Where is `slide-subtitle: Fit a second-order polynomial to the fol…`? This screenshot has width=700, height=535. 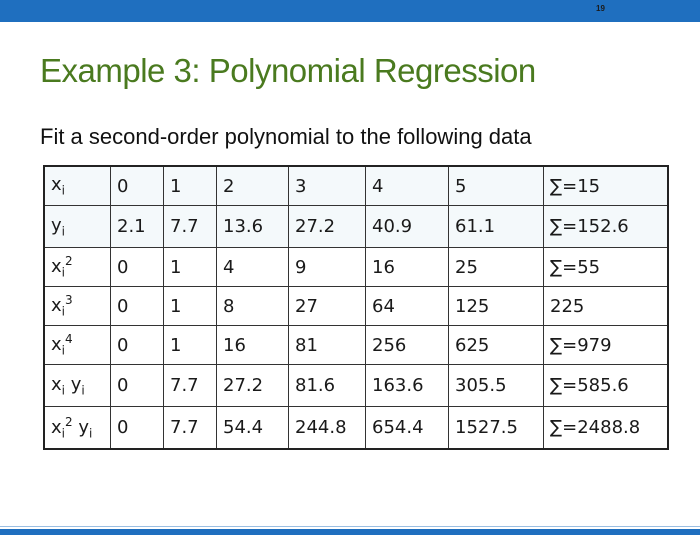 slide-subtitle: Fit a second-order polynomial to the fol… is located at coordinates (286, 136).